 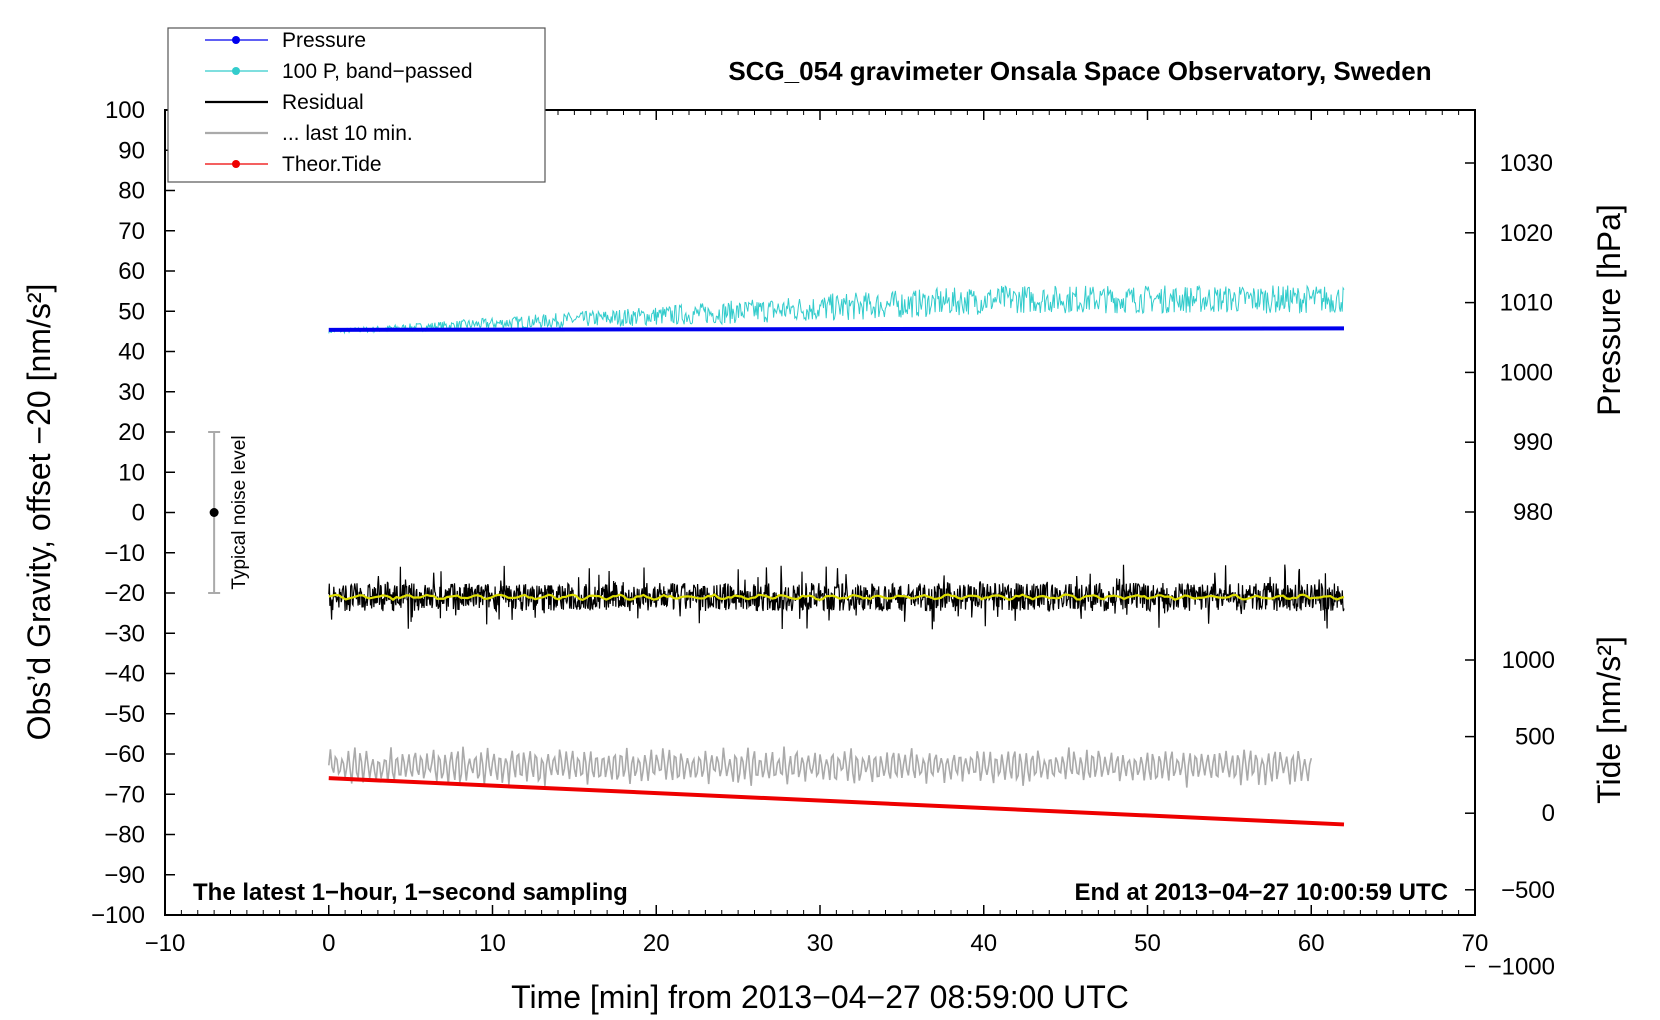 I want to click on x-tick-label: 60, so click(x=1311, y=943).